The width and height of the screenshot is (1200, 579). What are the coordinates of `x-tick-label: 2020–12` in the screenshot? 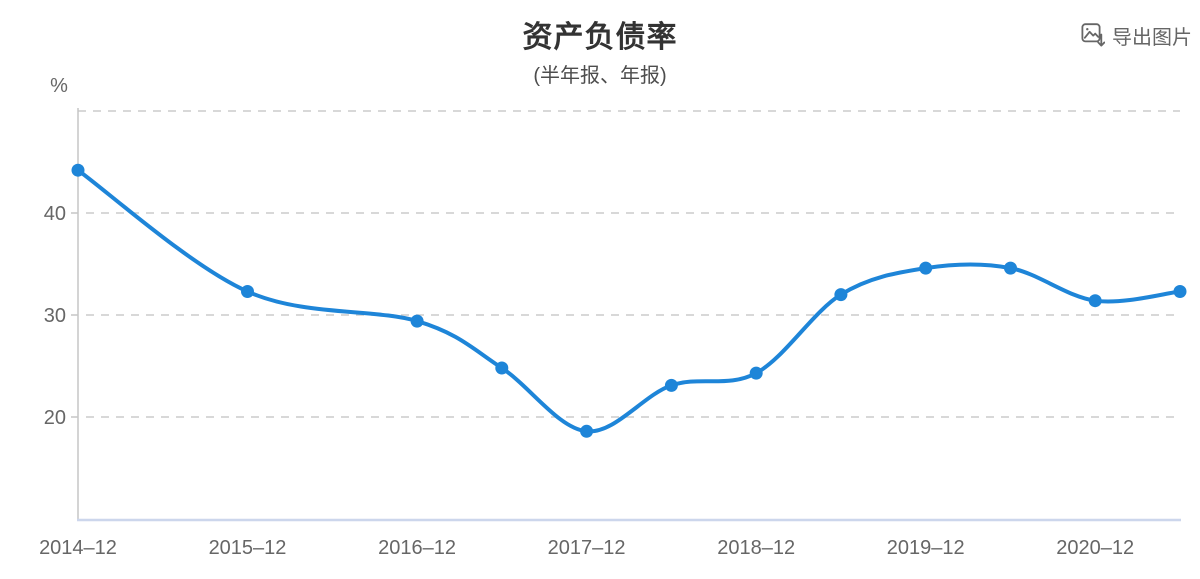 It's located at (1095, 548).